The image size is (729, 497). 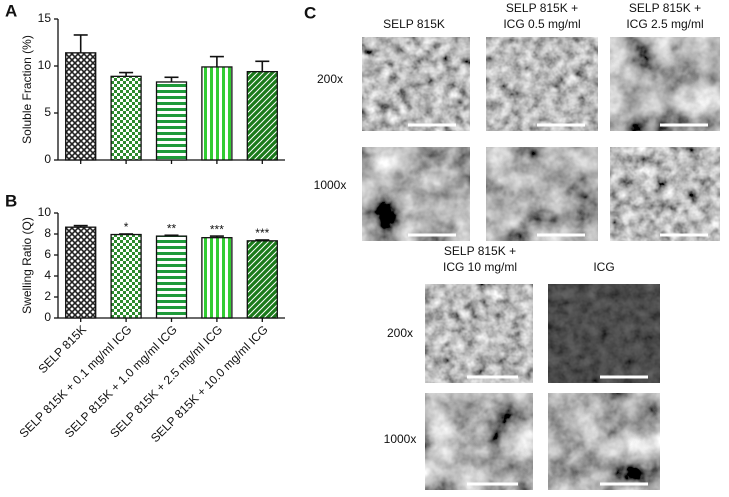 I want to click on y-tick-label: 4, so click(x=47, y=275).